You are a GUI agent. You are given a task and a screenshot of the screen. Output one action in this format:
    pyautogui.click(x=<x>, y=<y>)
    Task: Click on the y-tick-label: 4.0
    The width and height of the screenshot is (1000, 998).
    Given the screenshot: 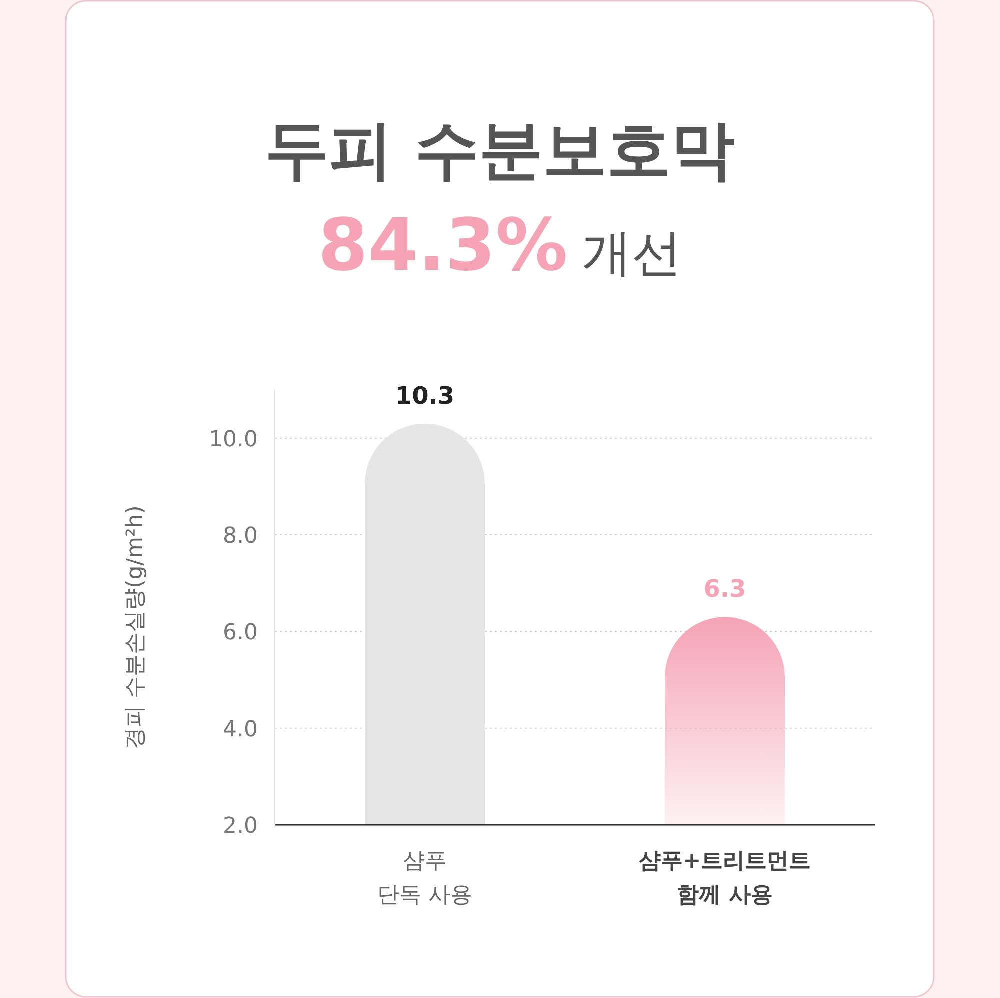 What is the action you would take?
    pyautogui.click(x=240, y=729)
    